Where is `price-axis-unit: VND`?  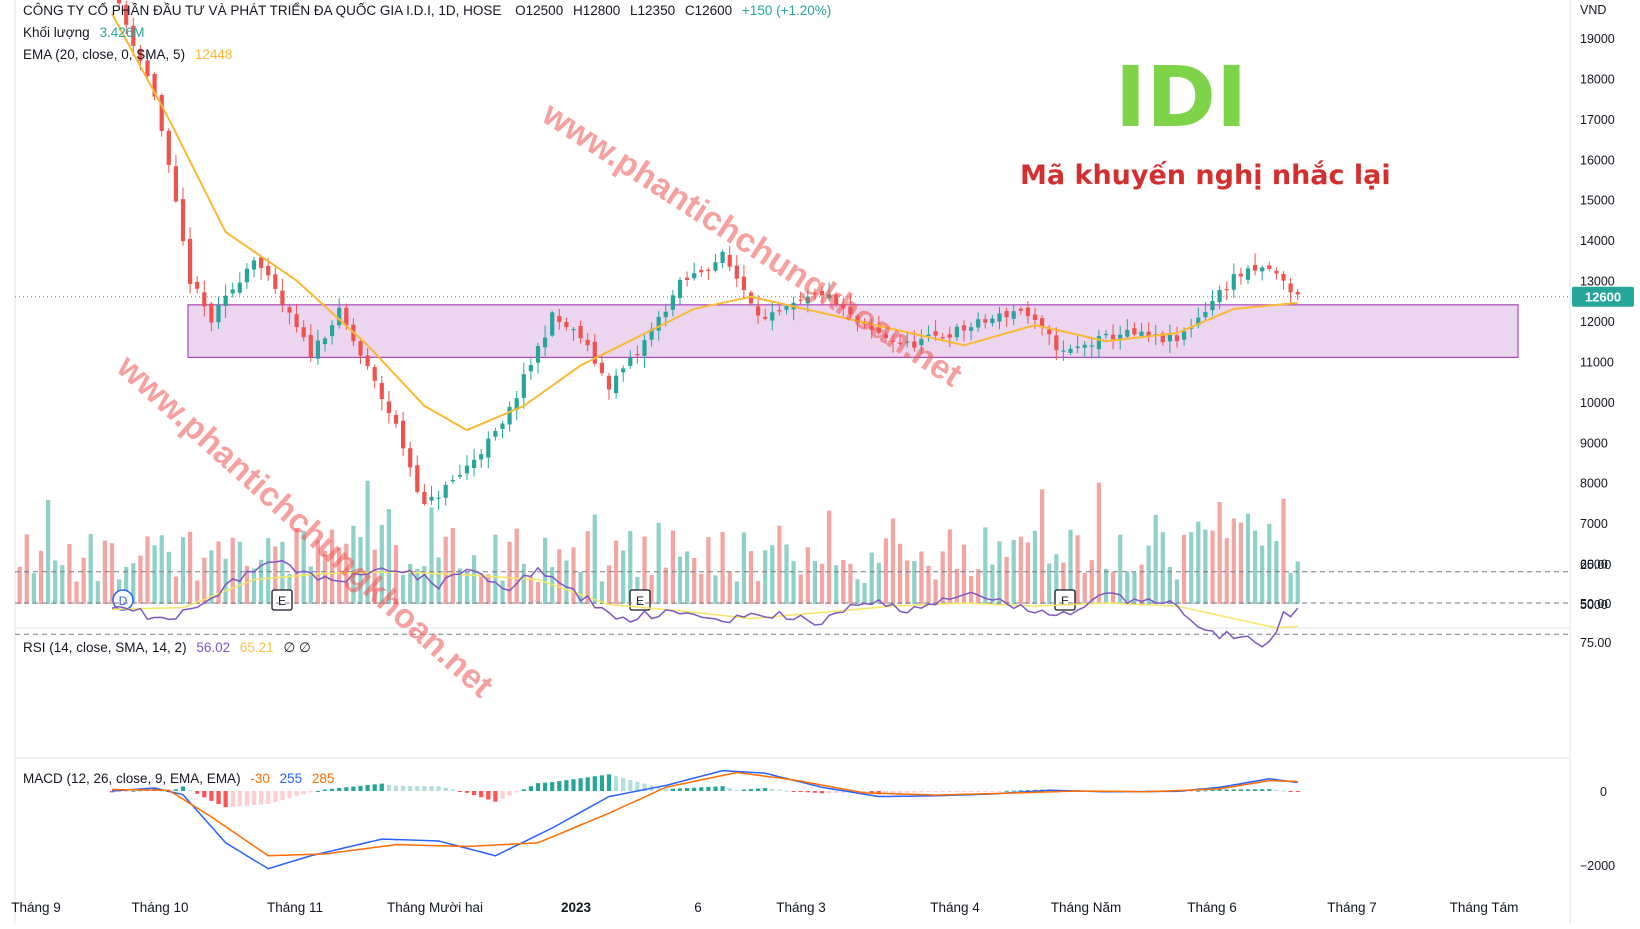
price-axis-unit: VND is located at coordinates (1593, 10).